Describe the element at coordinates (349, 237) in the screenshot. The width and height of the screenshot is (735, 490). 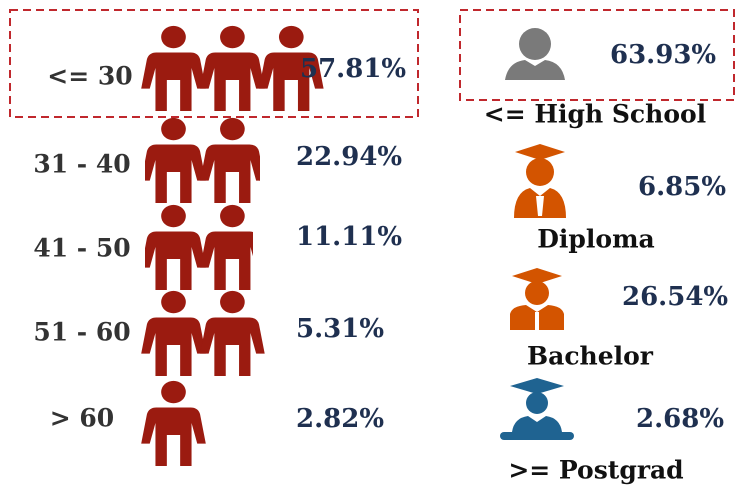
I see `age-percent: 11.11%` at that location.